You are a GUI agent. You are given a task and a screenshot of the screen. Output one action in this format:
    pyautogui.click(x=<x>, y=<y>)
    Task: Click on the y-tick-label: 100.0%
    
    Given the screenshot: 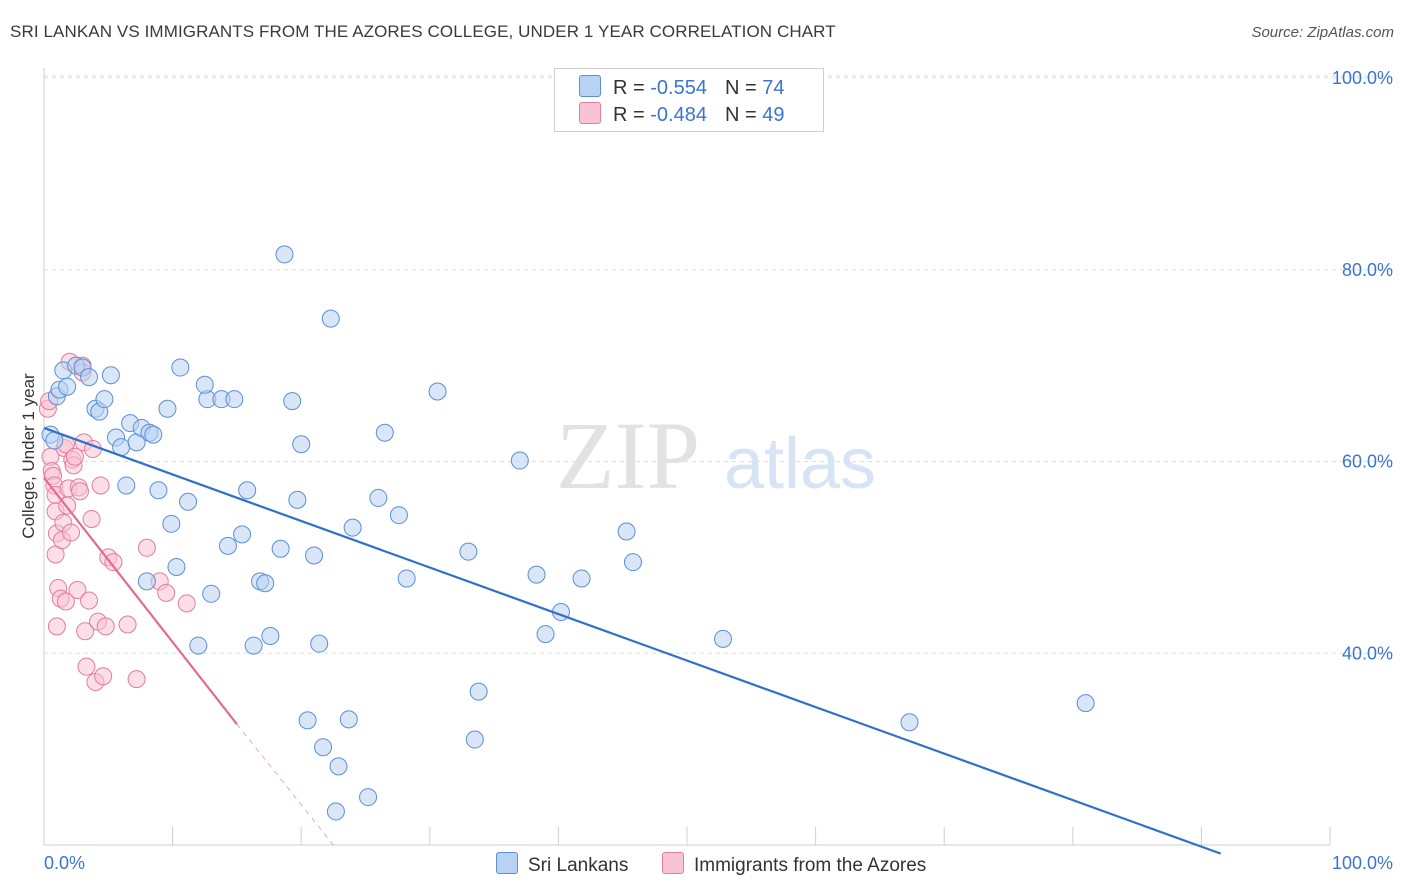 What is the action you would take?
    pyautogui.click(x=1362, y=78)
    